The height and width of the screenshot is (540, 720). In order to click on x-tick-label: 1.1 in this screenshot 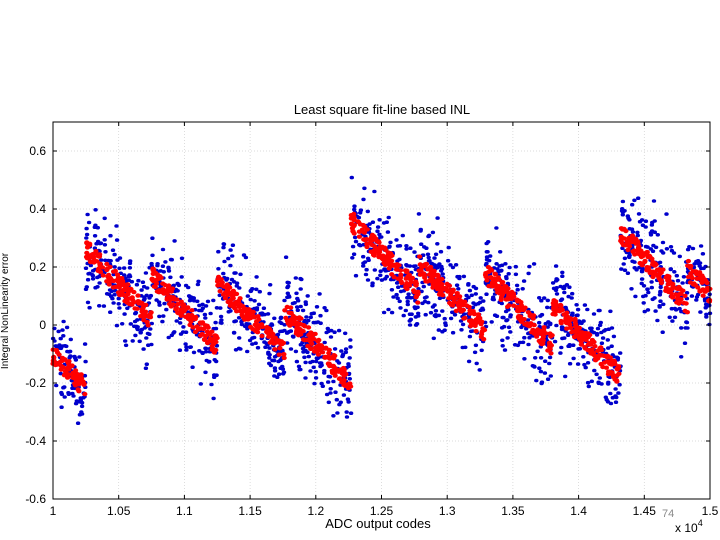, I will do `click(184, 511)`.